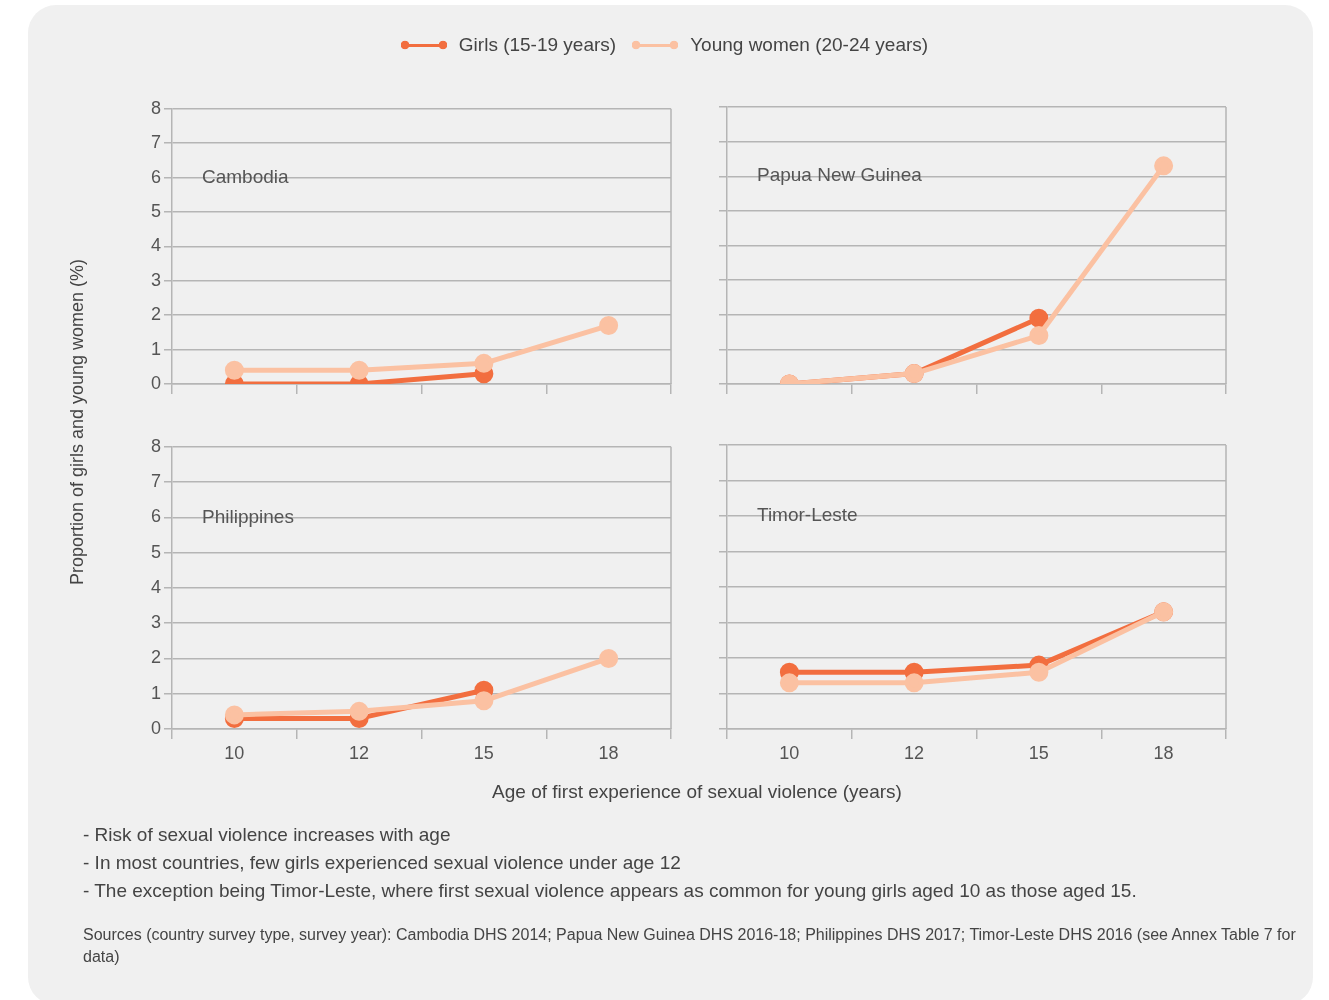  I want to click on text: Timor-Leste, so click(807, 515).